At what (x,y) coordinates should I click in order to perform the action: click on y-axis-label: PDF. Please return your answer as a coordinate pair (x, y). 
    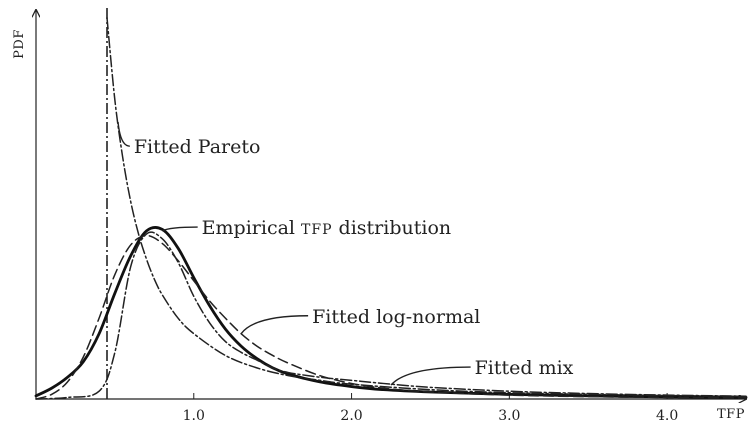
    Looking at the image, I should click on (19, 44).